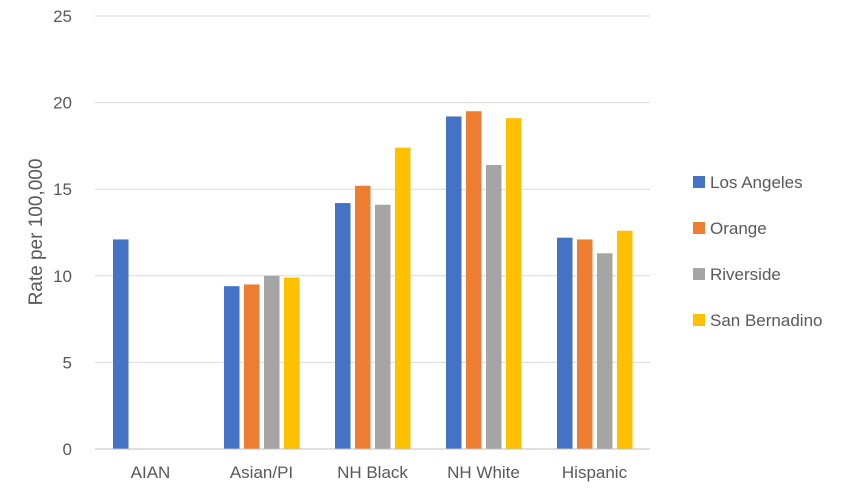 This screenshot has height=499, width=853. Describe the element at coordinates (151, 472) in the screenshot. I see `x-tick-label: AIAN` at that location.